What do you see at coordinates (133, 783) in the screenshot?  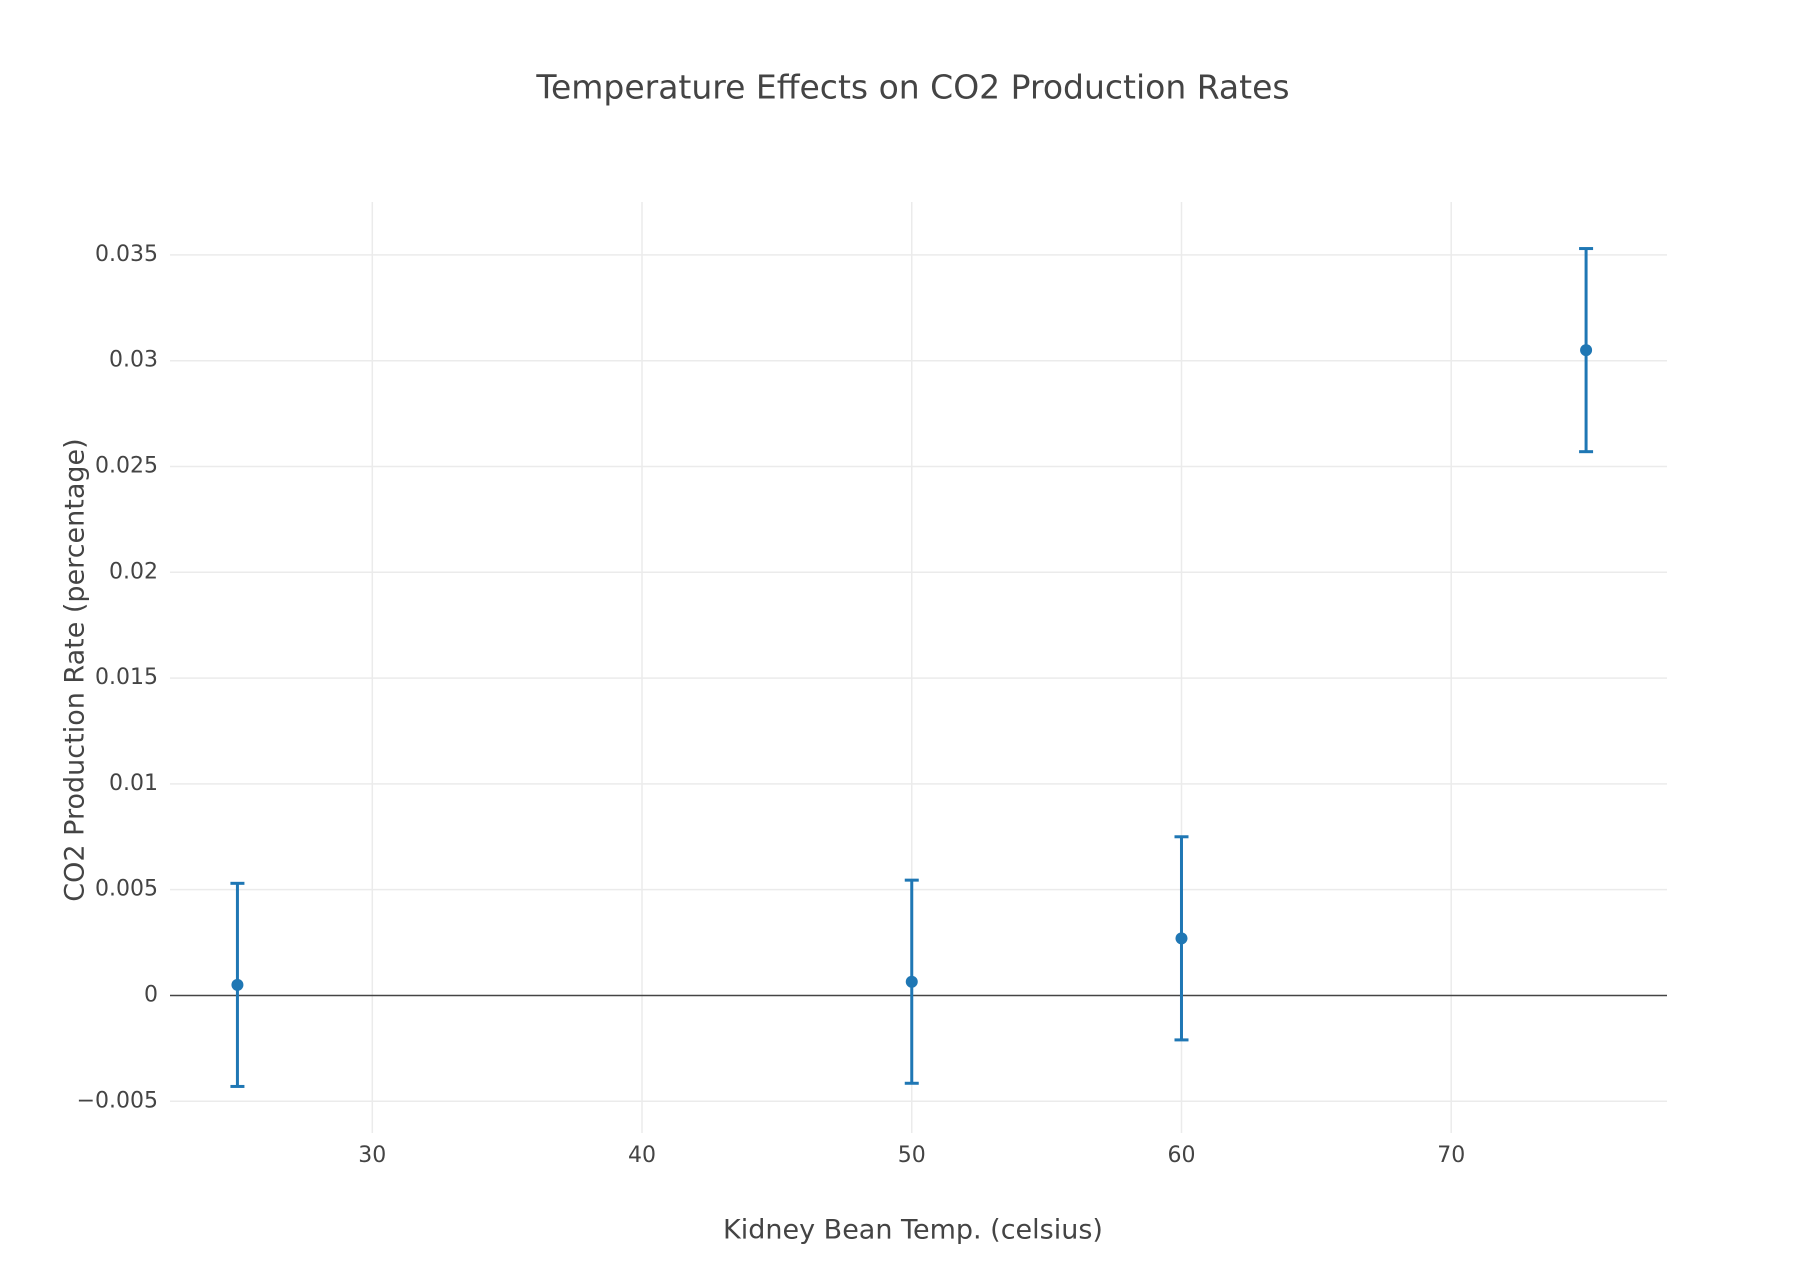 I see `y-tick-label: 0.01` at bounding box center [133, 783].